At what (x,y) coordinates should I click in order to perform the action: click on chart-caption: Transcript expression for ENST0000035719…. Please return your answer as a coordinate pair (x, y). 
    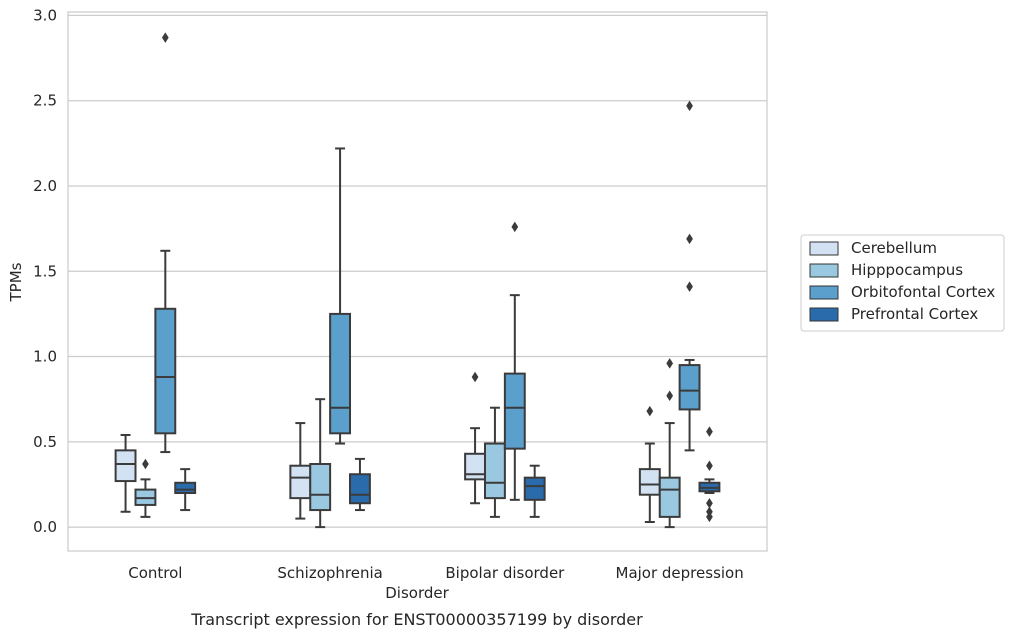
    Looking at the image, I should click on (416, 619).